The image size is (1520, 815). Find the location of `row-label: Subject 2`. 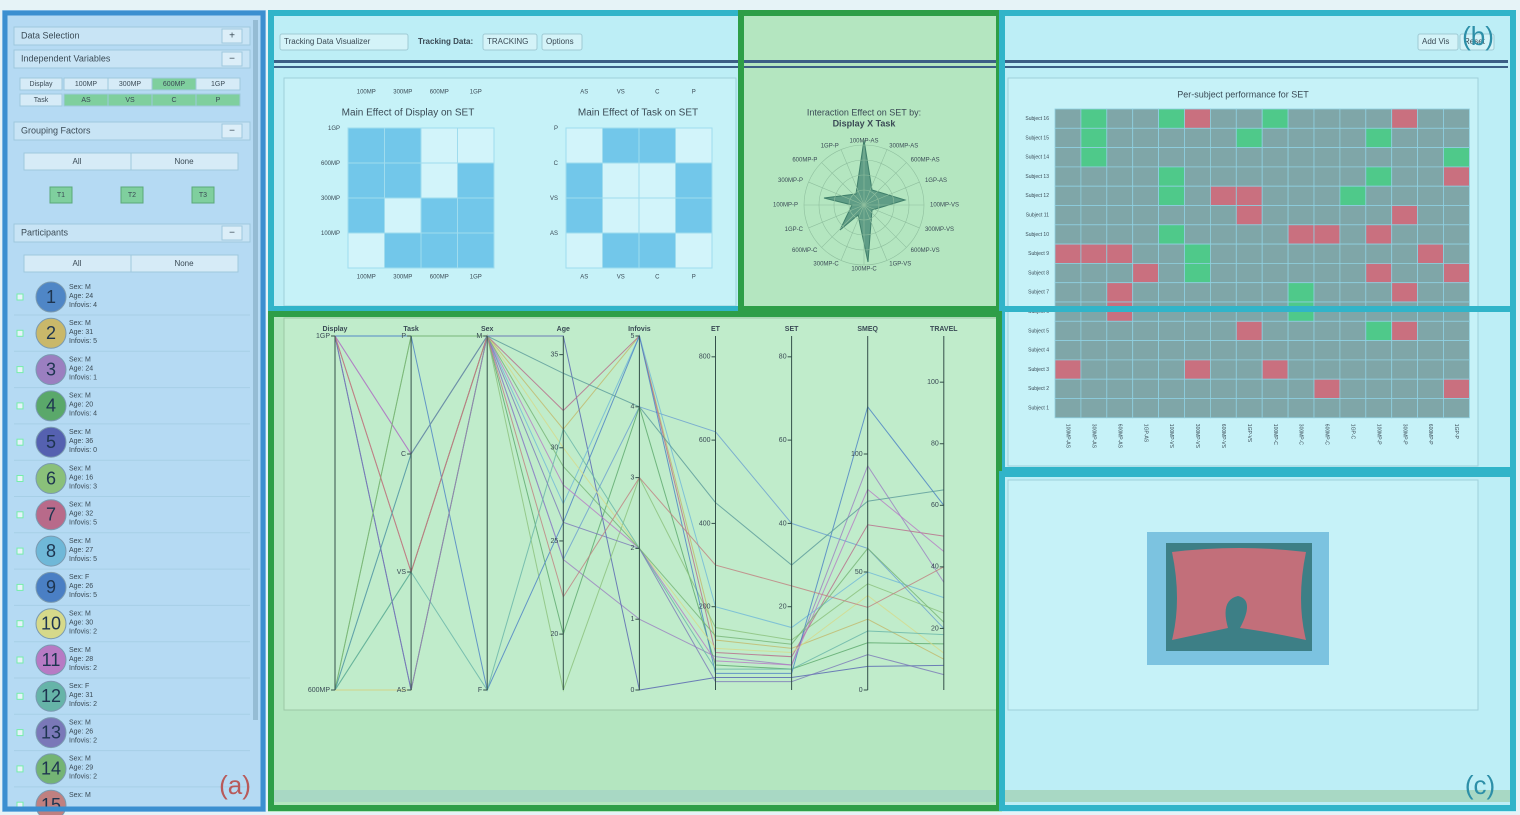

row-label: Subject 2 is located at coordinates (1038, 389).